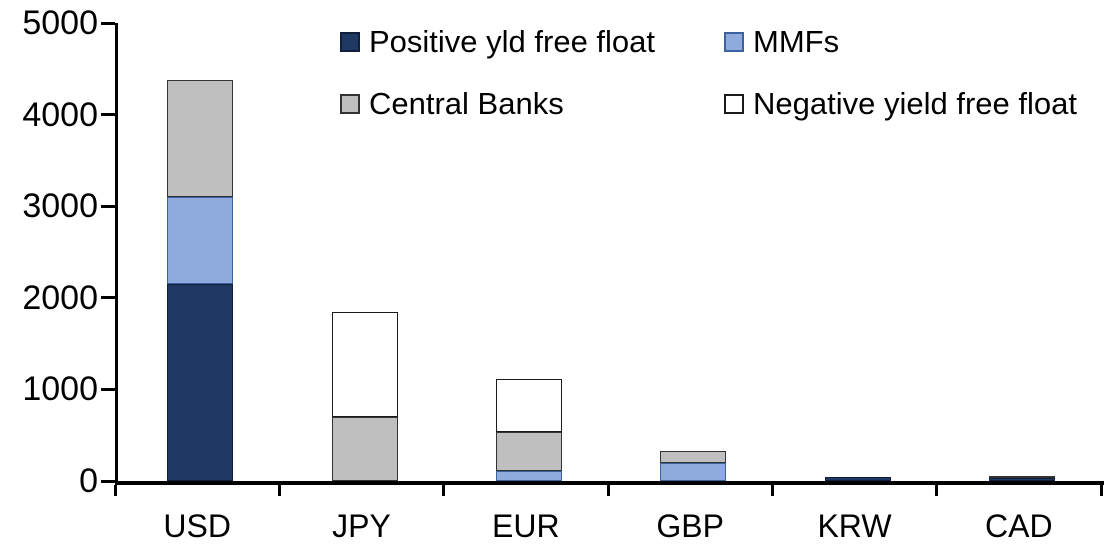 The image size is (1109, 556). Describe the element at coordinates (854, 526) in the screenshot. I see `x-category-label: KRW` at that location.